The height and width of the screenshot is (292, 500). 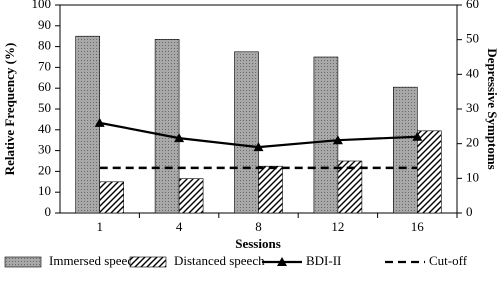 What do you see at coordinates (44, 169) in the screenshot?
I see `y-tick-label: 20` at bounding box center [44, 169].